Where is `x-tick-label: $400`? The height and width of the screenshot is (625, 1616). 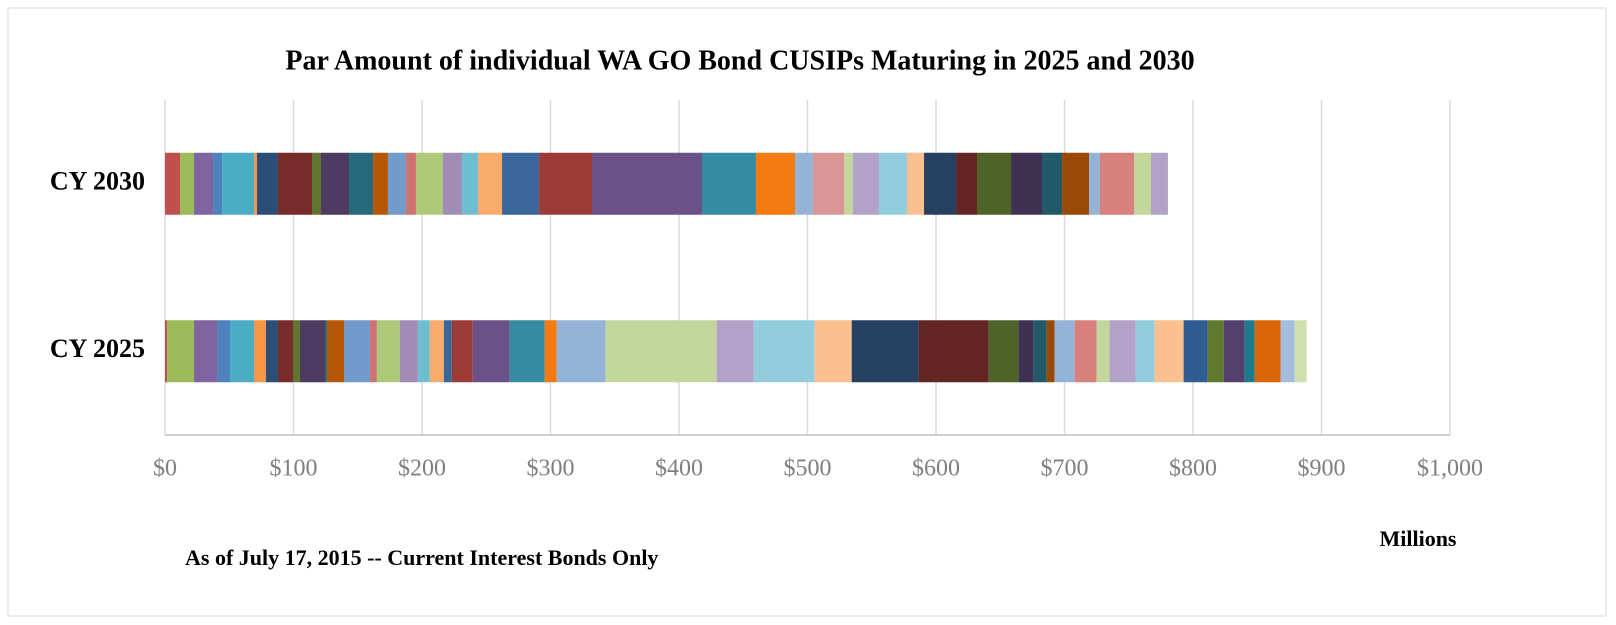
x-tick-label: $400 is located at coordinates (679, 469).